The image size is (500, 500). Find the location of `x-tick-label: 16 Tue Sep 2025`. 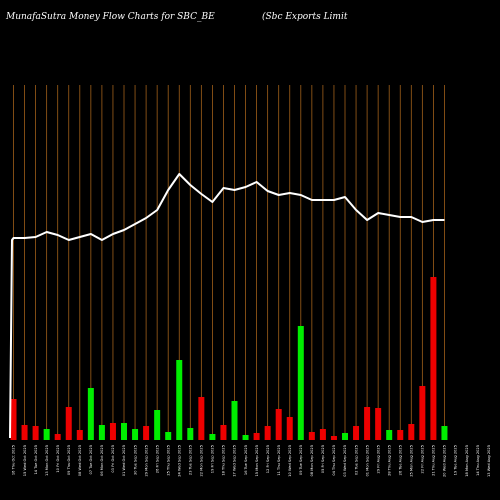

x-tick-label: 16 Tue Sep 2025 is located at coordinates (246, 460).